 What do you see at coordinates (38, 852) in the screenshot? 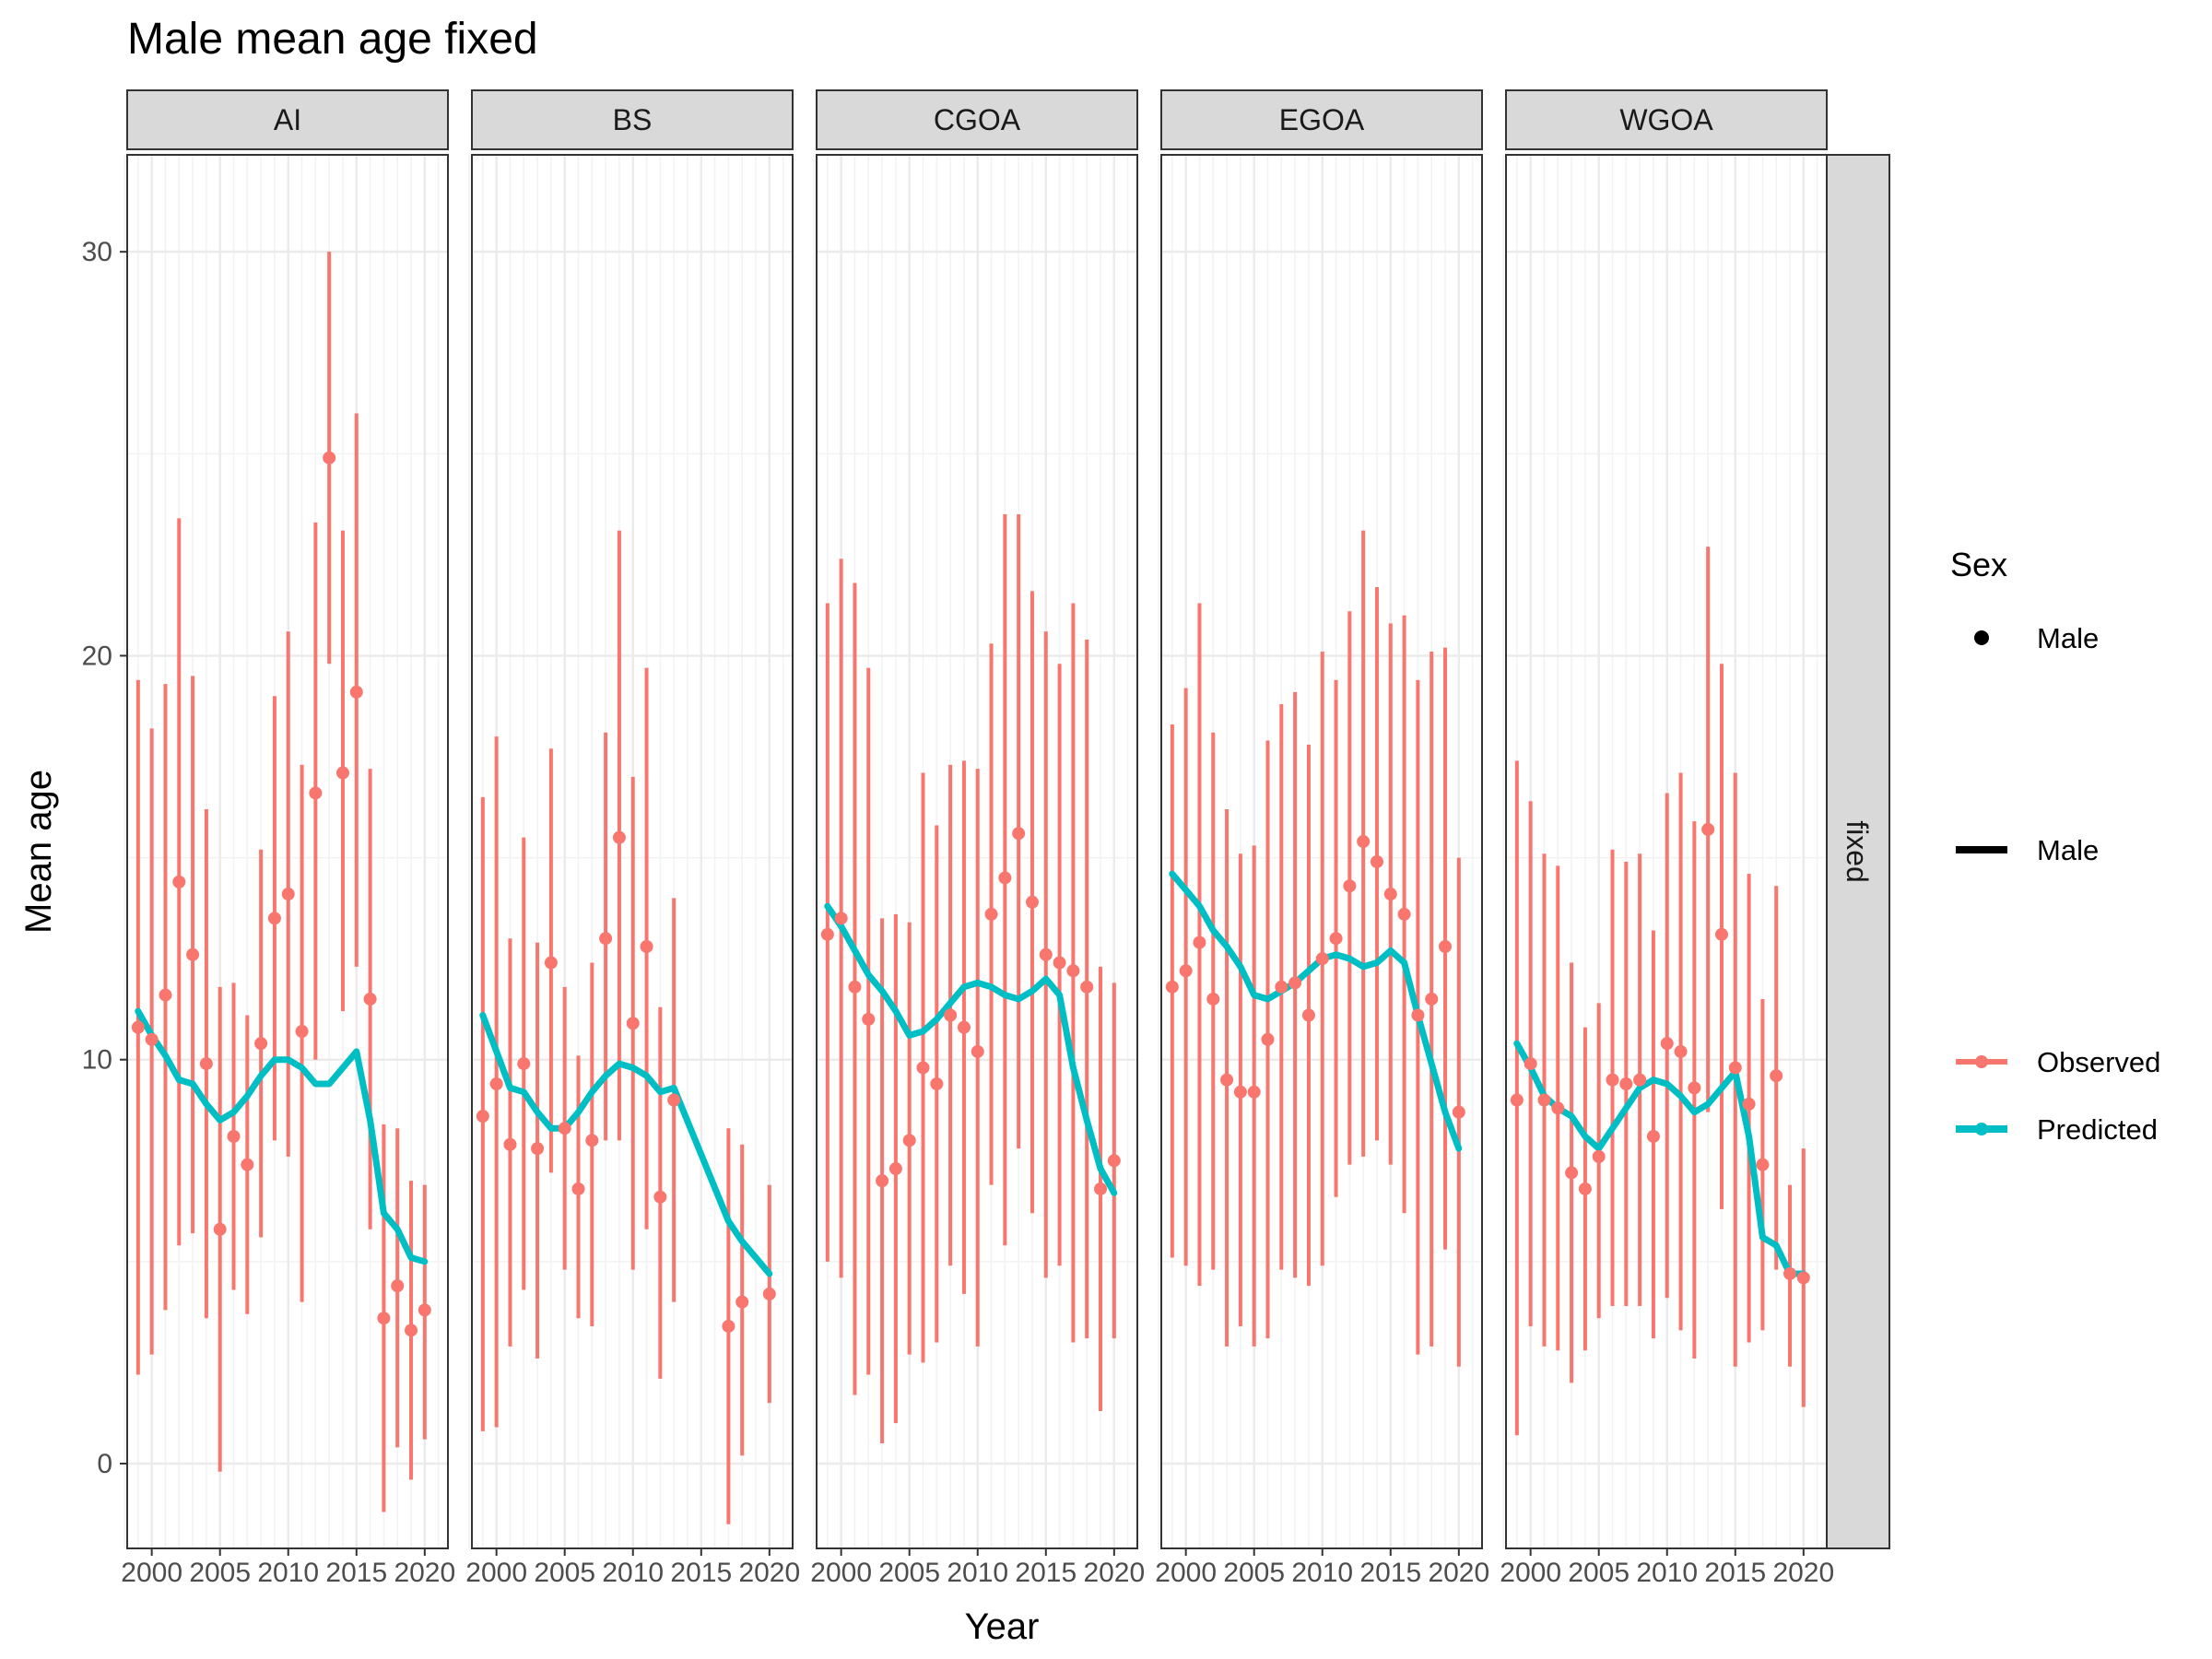
I see `y-axis-title: Mean age` at bounding box center [38, 852].